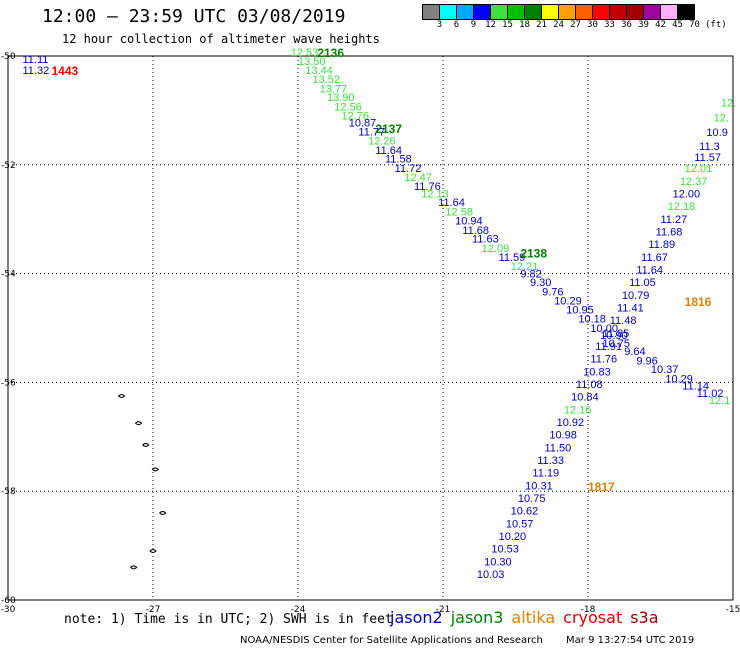  I want to click on swh-value-label: 10.00, so click(604, 329).